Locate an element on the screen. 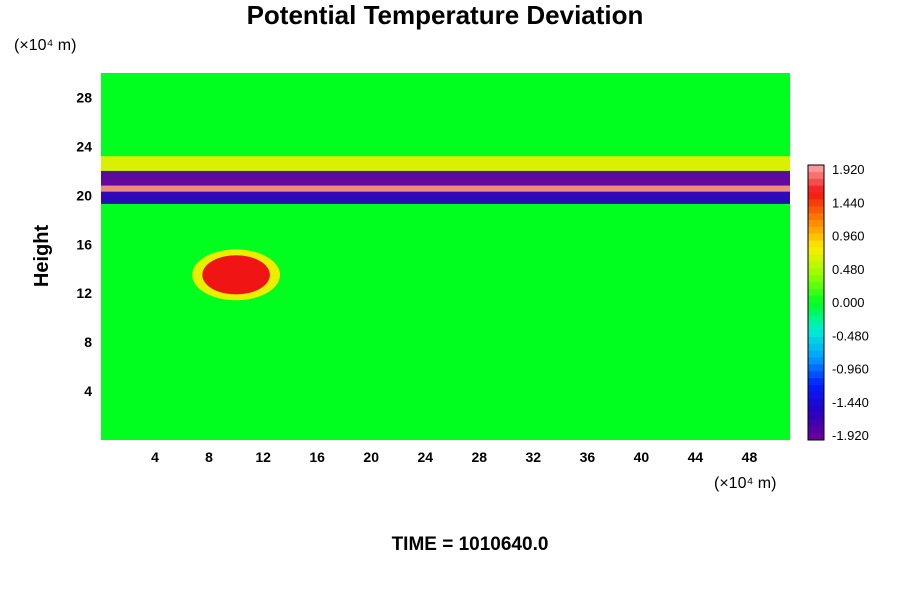 This screenshot has width=900, height=600. y-axis-label: Height is located at coordinates (42, 256).